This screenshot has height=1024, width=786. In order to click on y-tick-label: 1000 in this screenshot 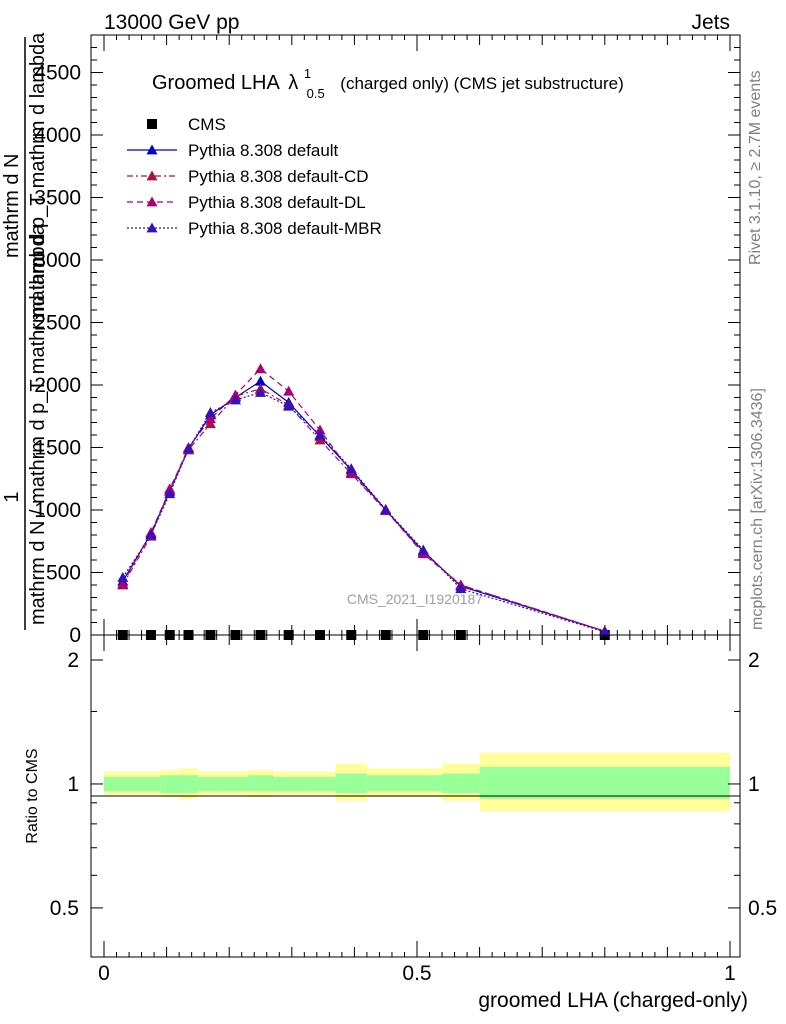, I will do `click(57, 510)`.